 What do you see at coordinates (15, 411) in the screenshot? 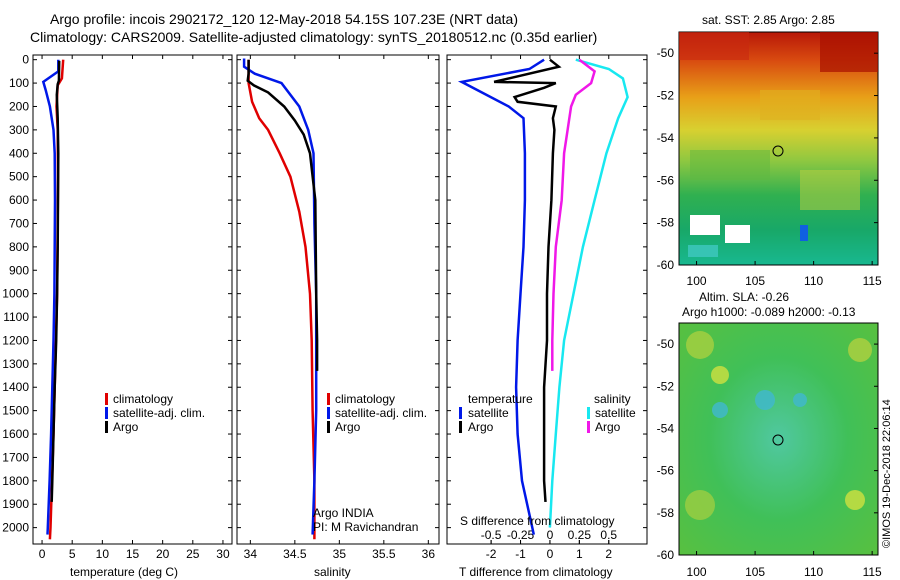
I see `depth-tick-label: 1500` at bounding box center [15, 411].